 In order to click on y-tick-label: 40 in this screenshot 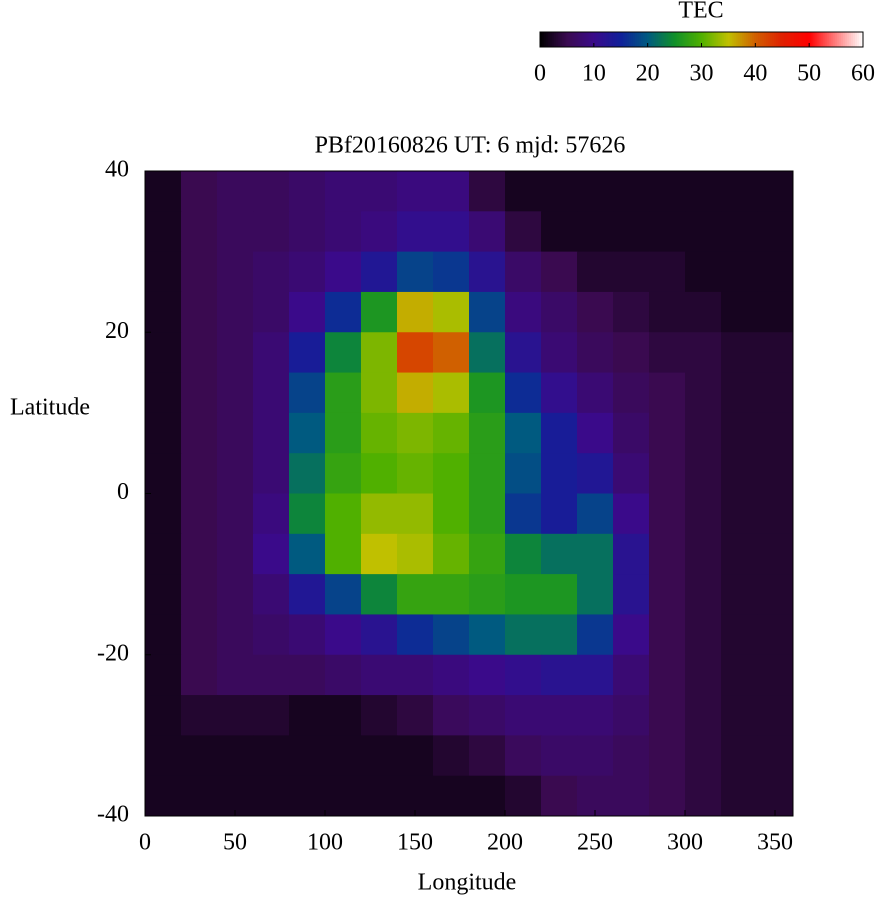, I will do `click(117, 170)`.